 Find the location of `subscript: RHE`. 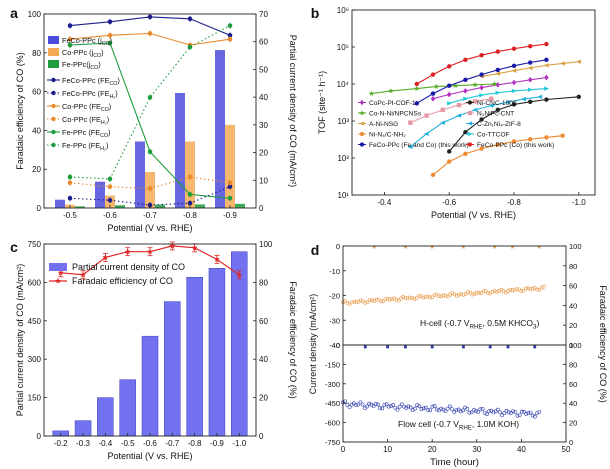

subscript: RHE is located at coordinates (465, 428).